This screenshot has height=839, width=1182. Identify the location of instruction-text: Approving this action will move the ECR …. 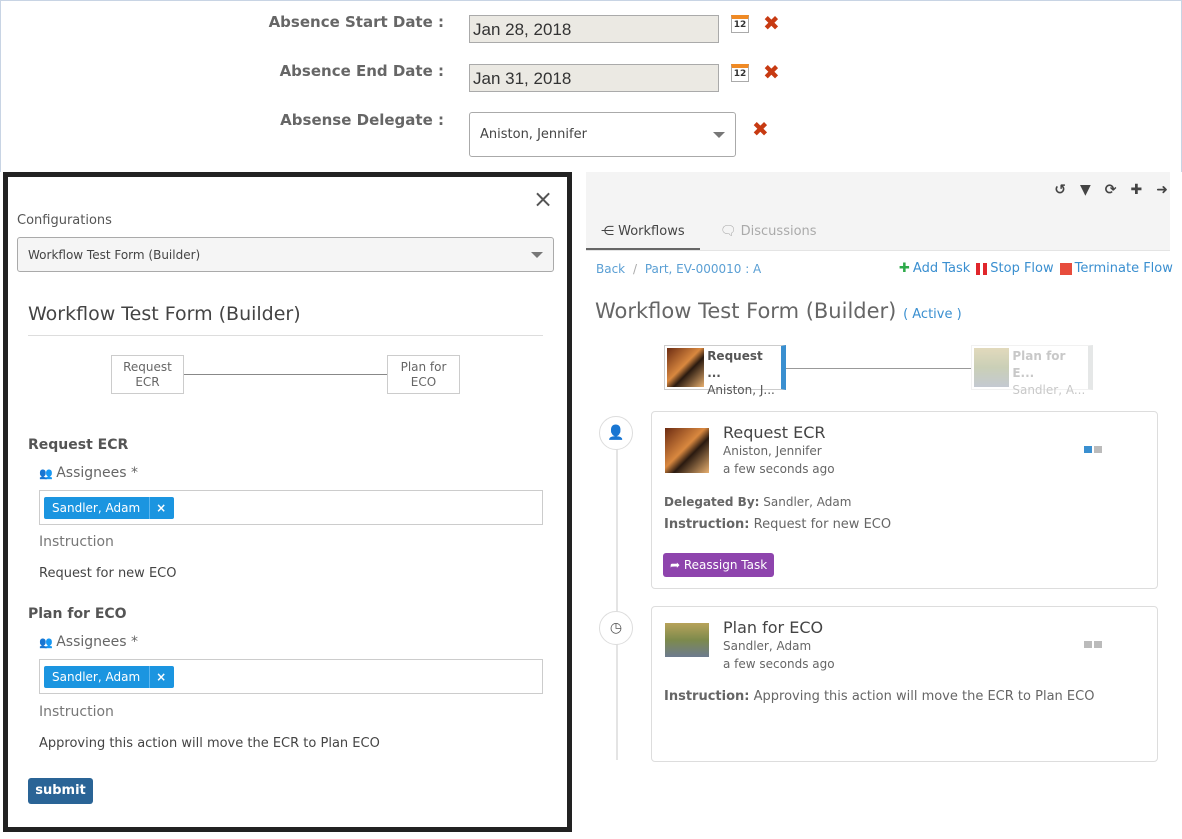
(209, 743).